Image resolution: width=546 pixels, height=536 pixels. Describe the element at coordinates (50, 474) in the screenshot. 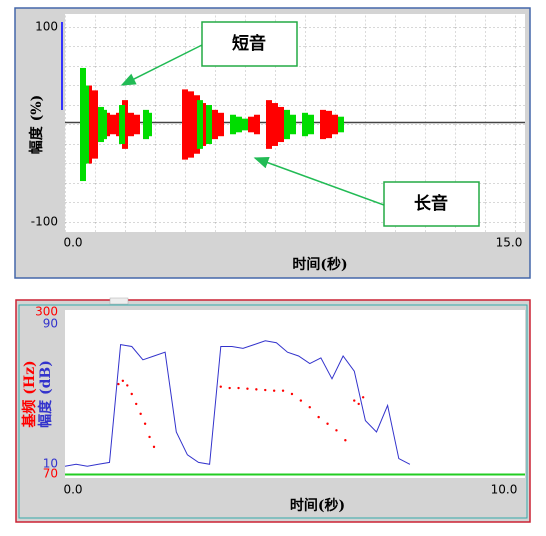

I see `y-tick-label: 70` at that location.